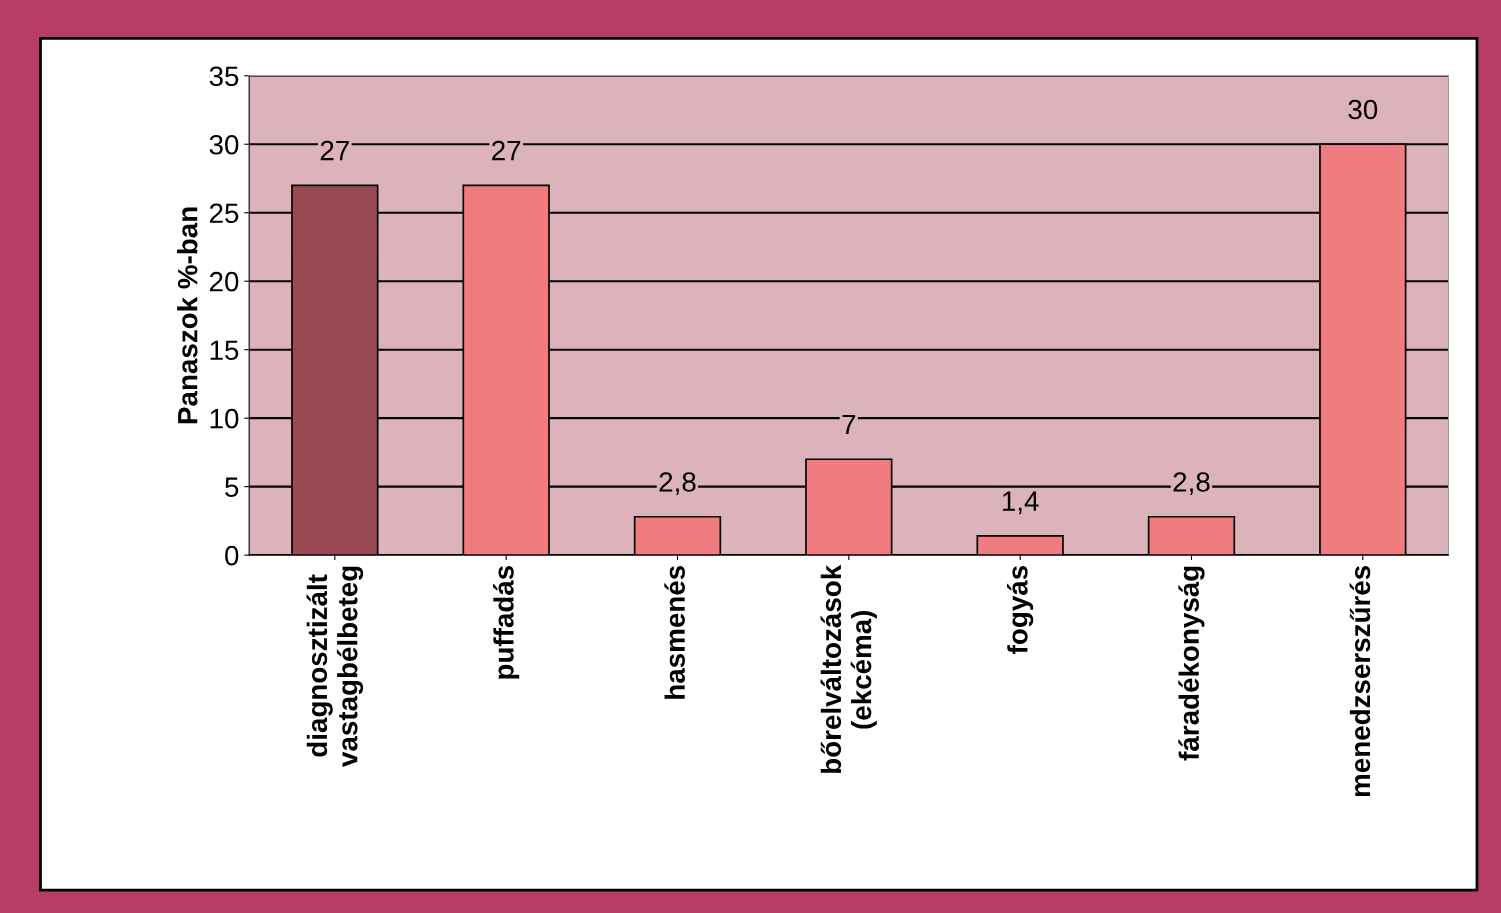  What do you see at coordinates (848, 668) in the screenshot?
I see `x-tick-label: bőrelváltozások (ekcéma)` at bounding box center [848, 668].